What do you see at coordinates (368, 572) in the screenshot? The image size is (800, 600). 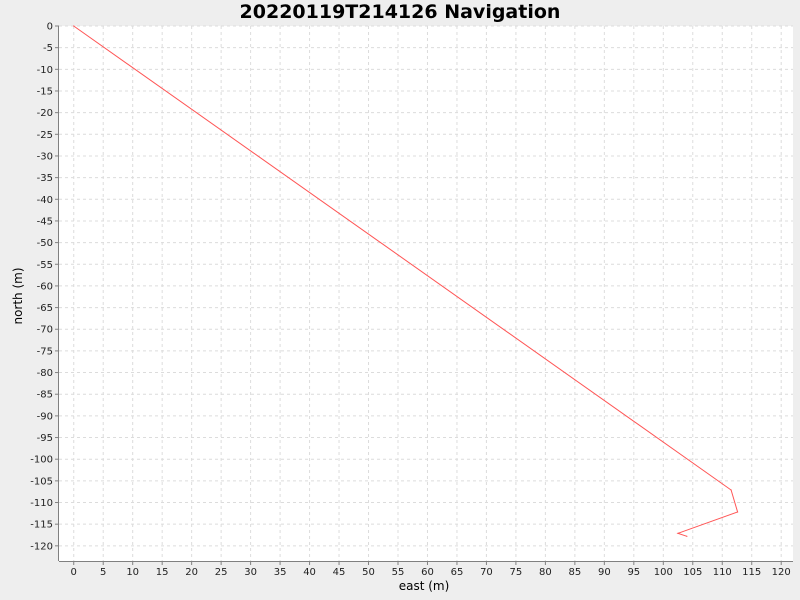 I see `x-tick-label: 50` at bounding box center [368, 572].